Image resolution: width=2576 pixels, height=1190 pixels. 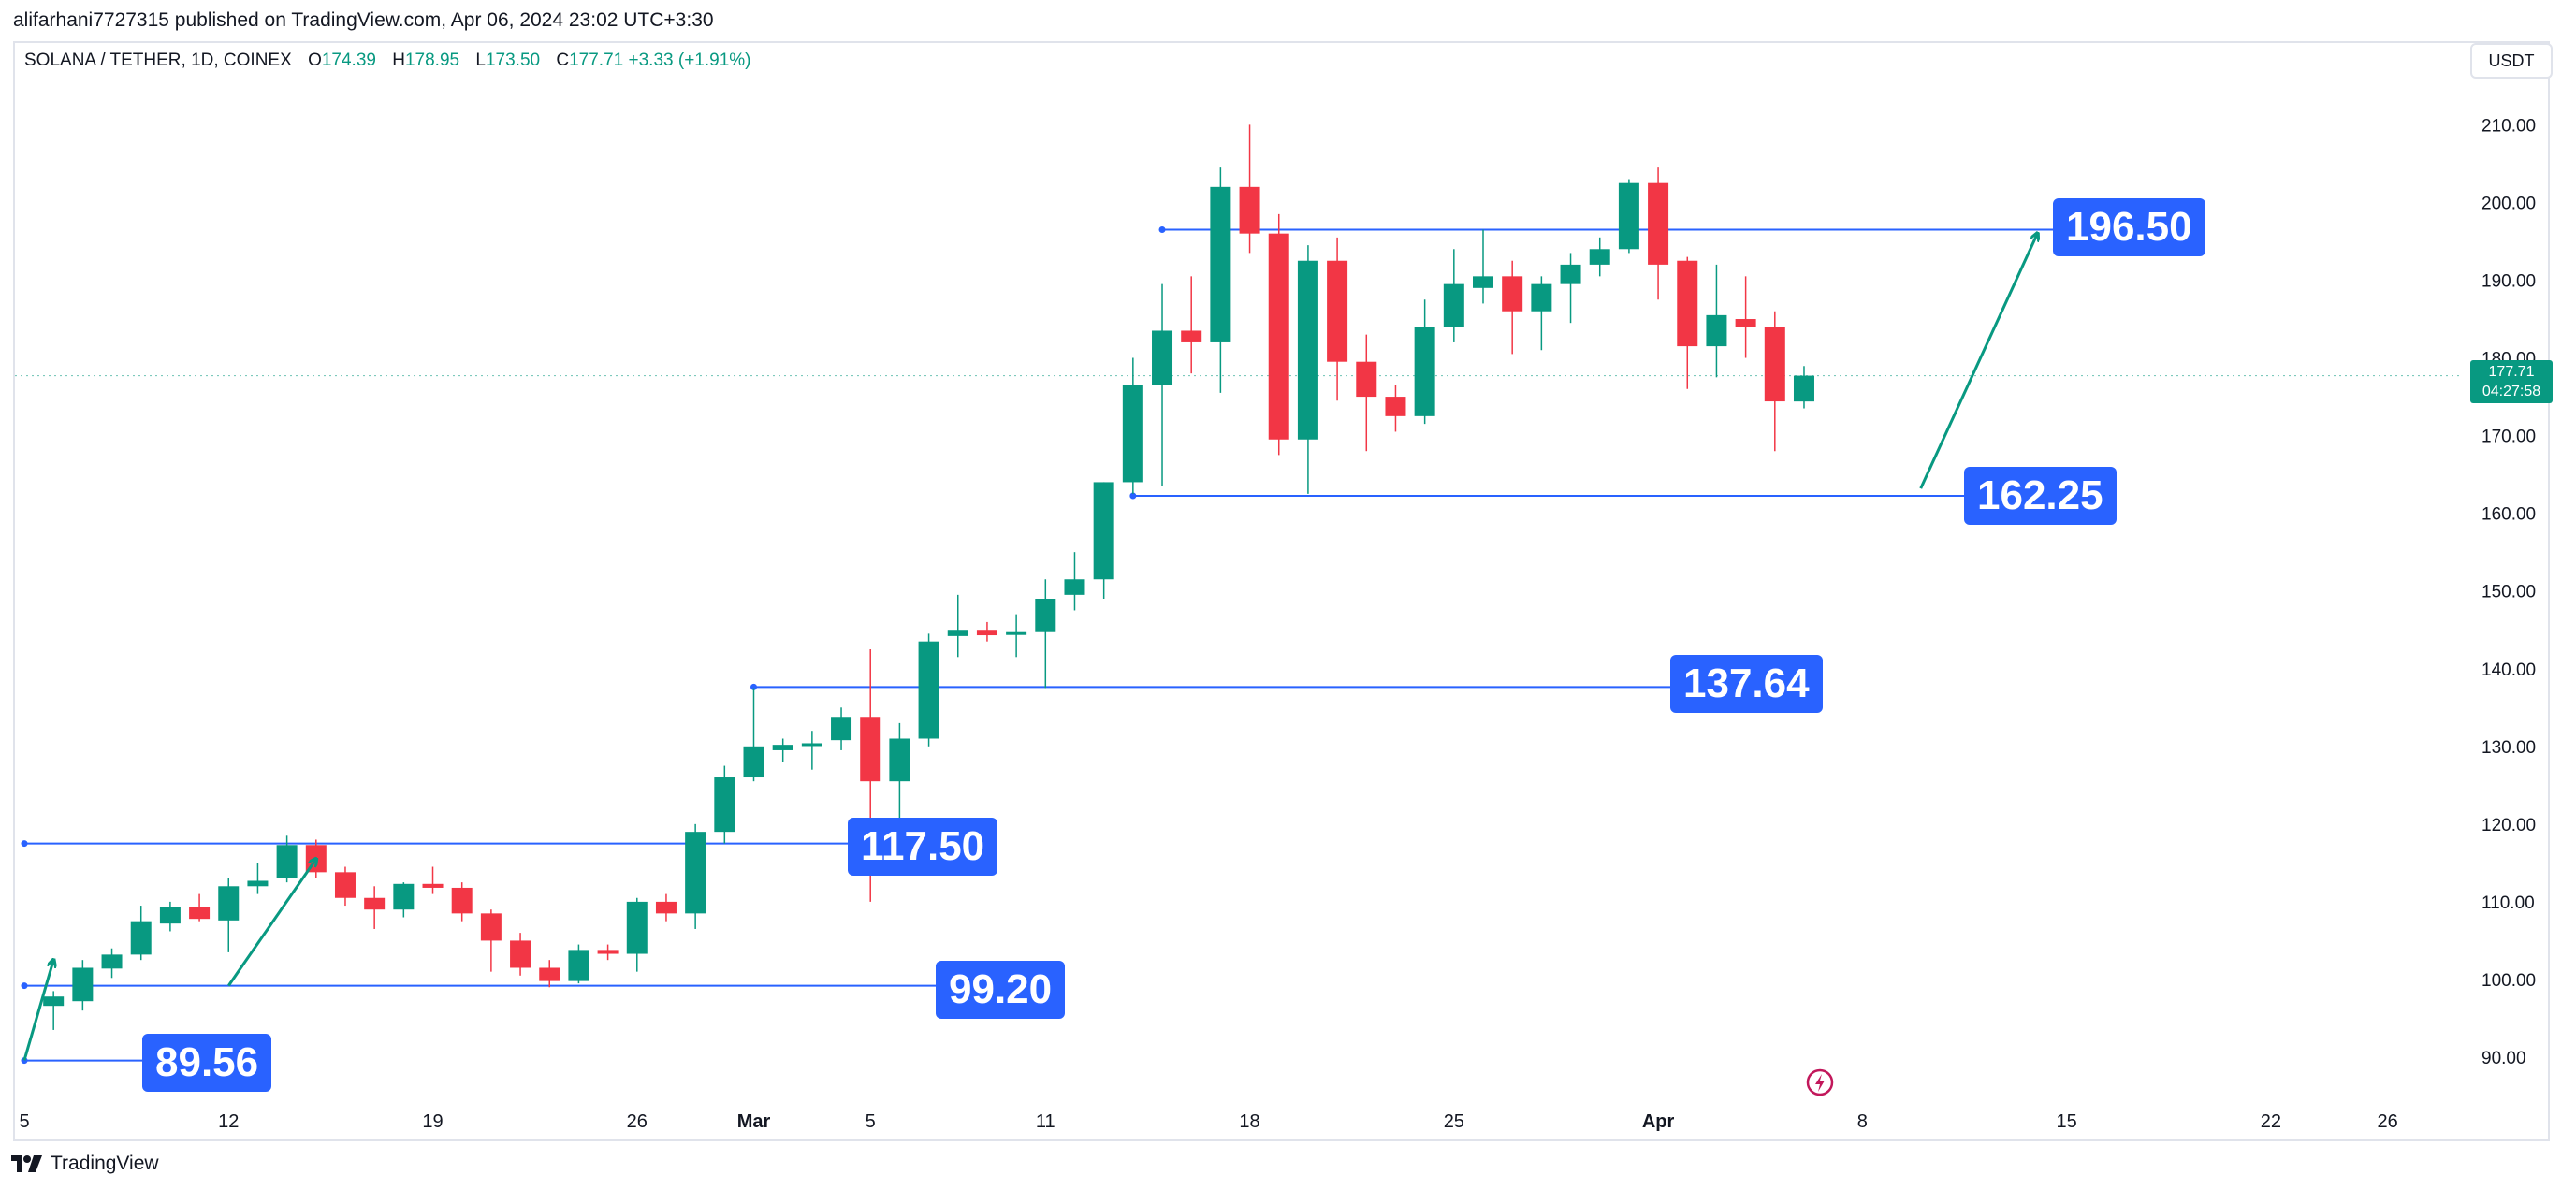 What do you see at coordinates (2508, 515) in the screenshot?
I see `price-tick-label: 160.00` at bounding box center [2508, 515].